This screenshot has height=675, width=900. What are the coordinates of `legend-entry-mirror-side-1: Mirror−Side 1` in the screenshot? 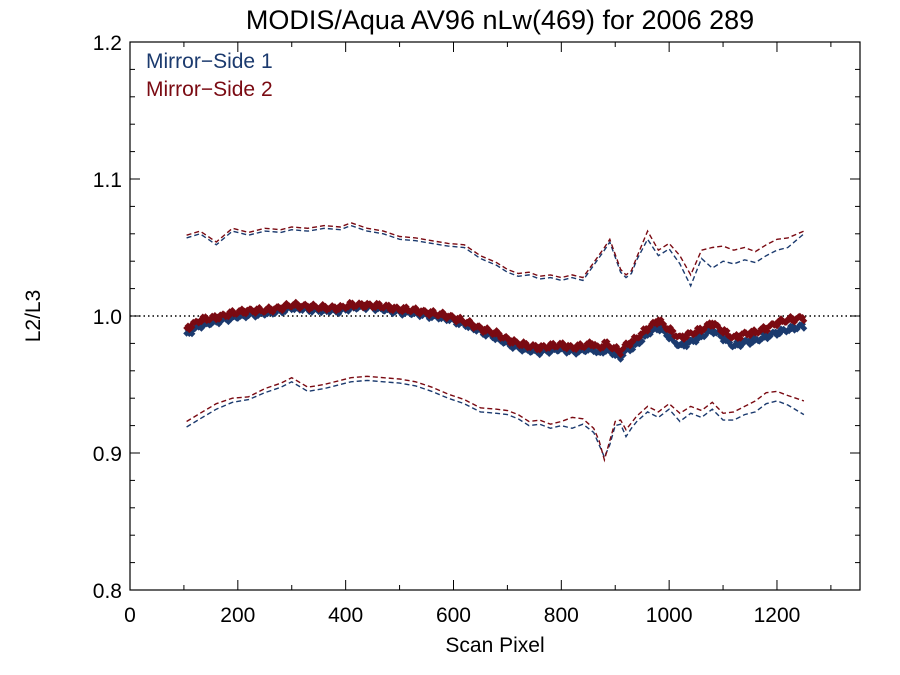 It's located at (209, 61).